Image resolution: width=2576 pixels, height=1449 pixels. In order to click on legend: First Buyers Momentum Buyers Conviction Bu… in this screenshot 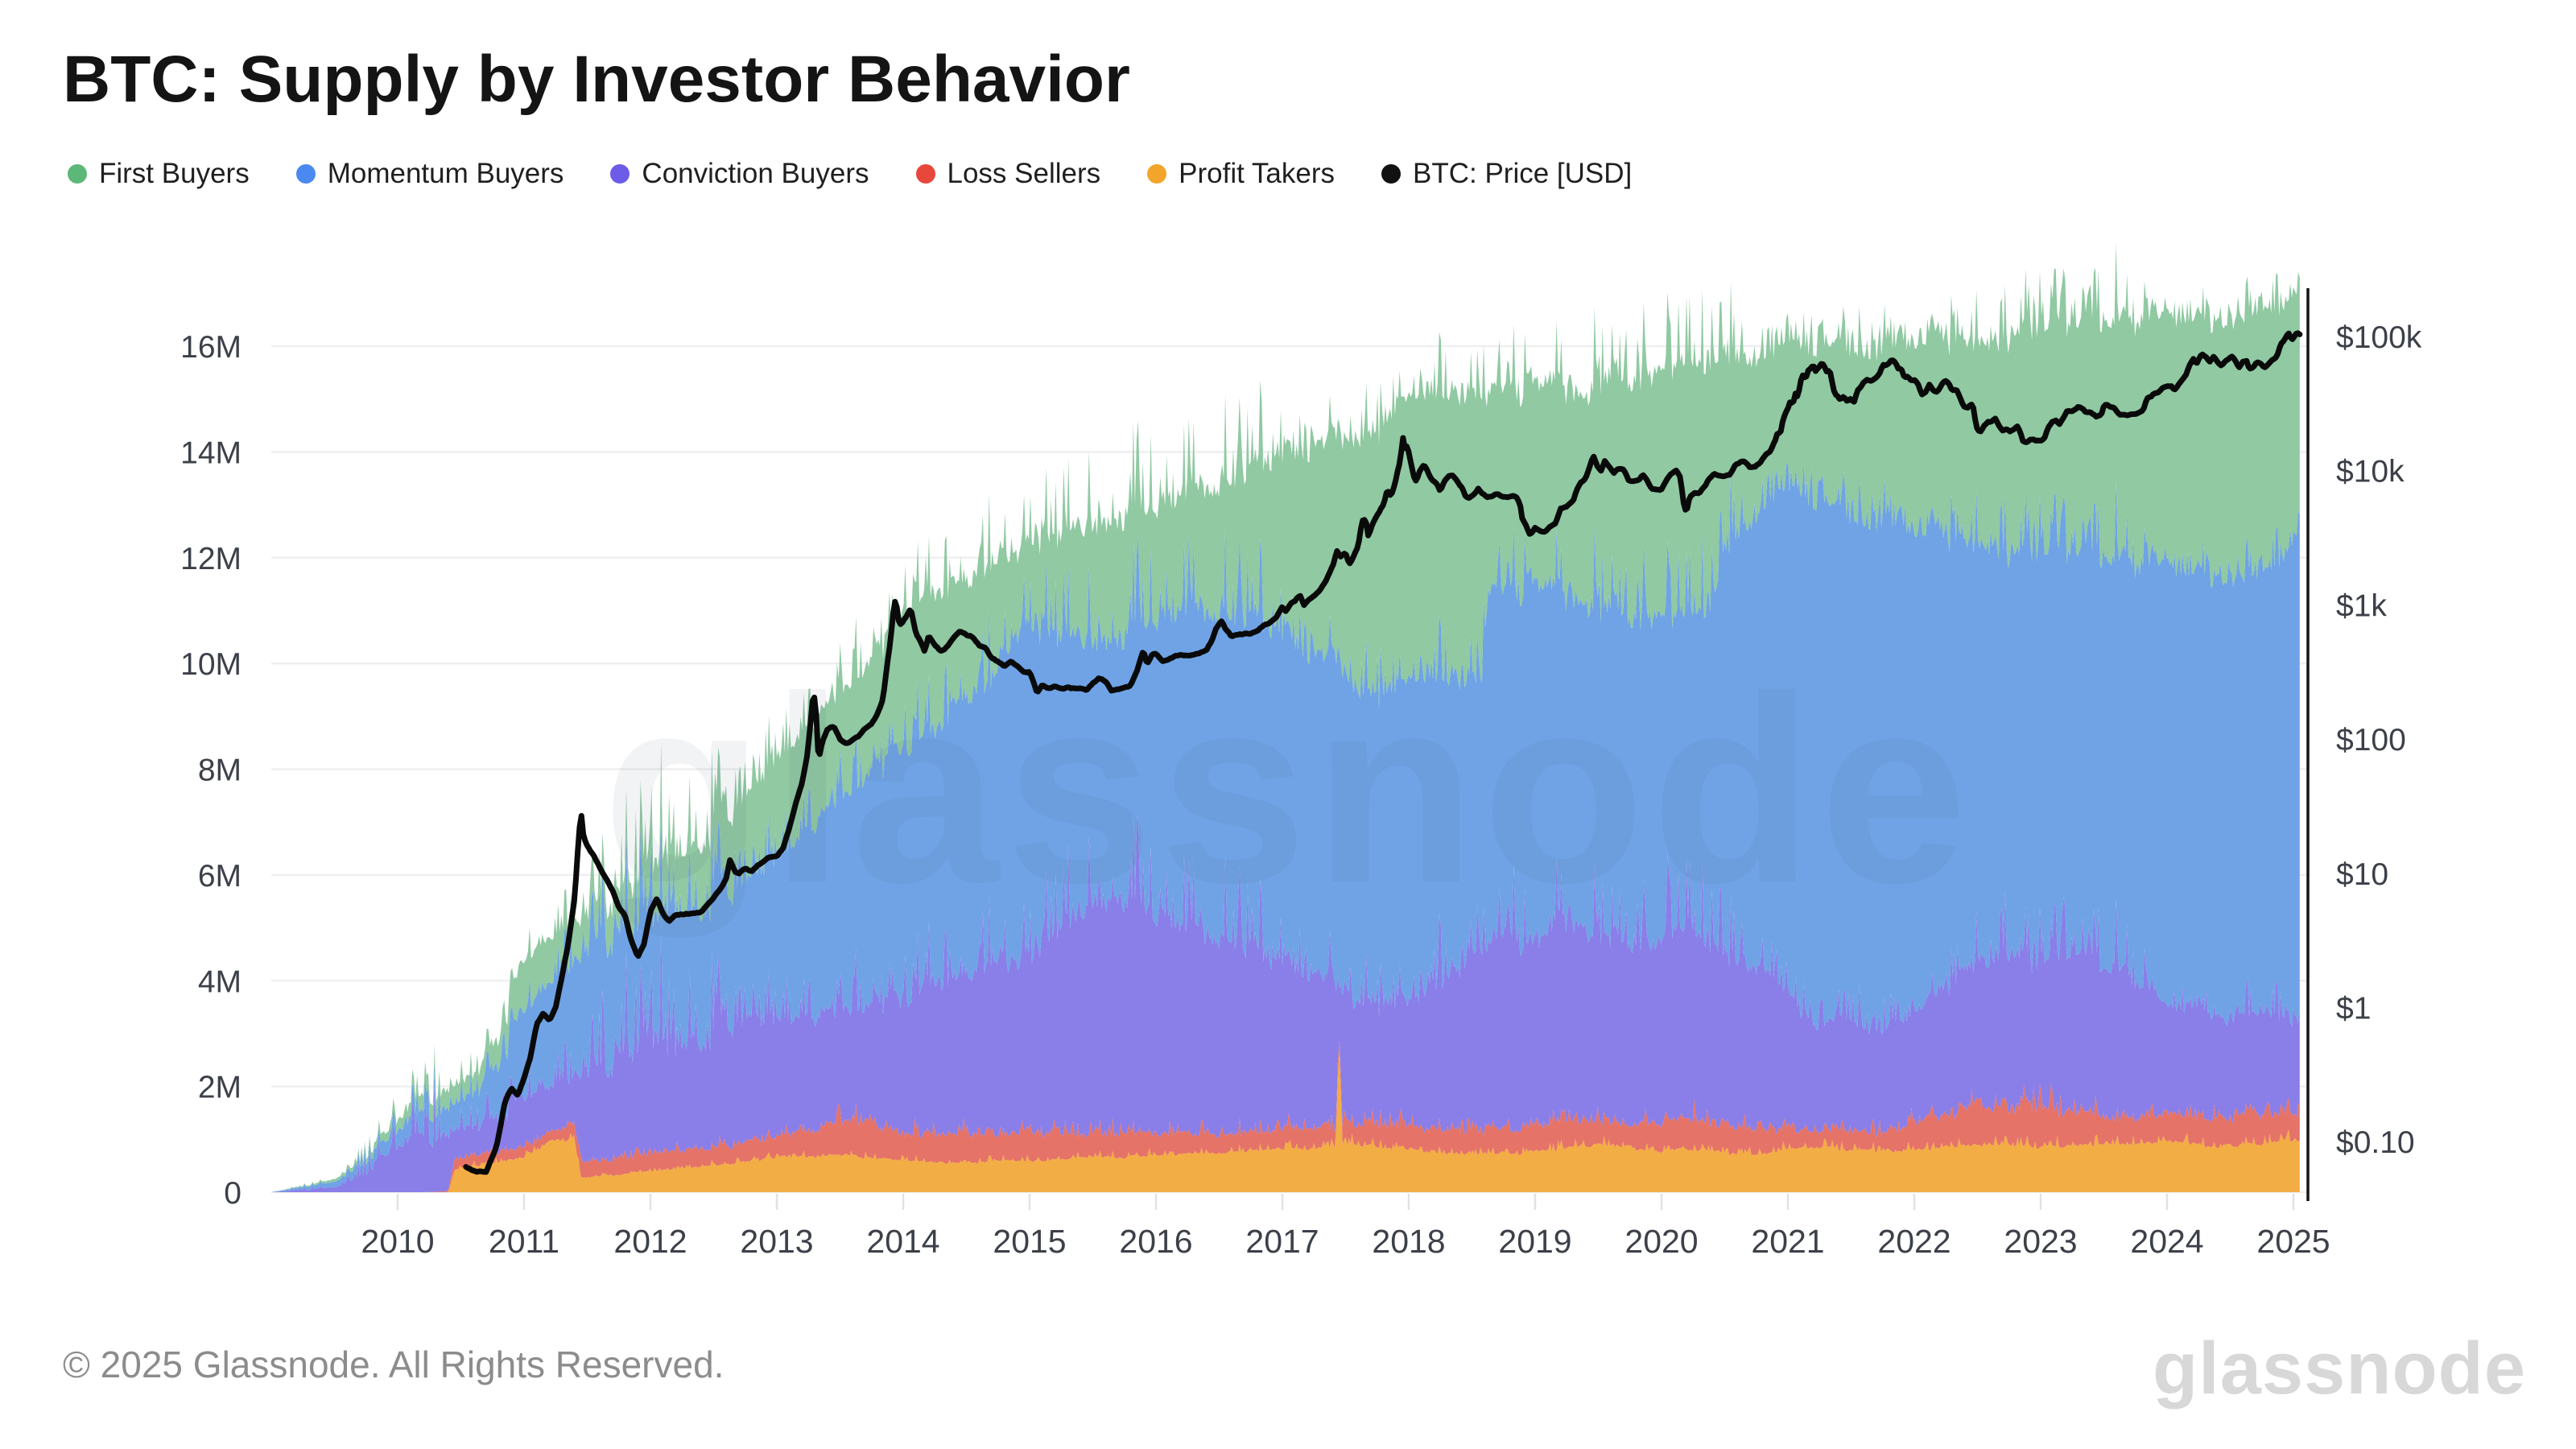, I will do `click(850, 174)`.